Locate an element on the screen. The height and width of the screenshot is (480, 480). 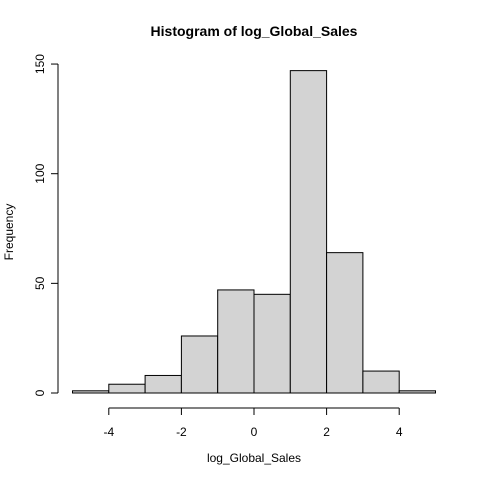
chart-title: Histogram of log_Global_Sales is located at coordinates (254, 31).